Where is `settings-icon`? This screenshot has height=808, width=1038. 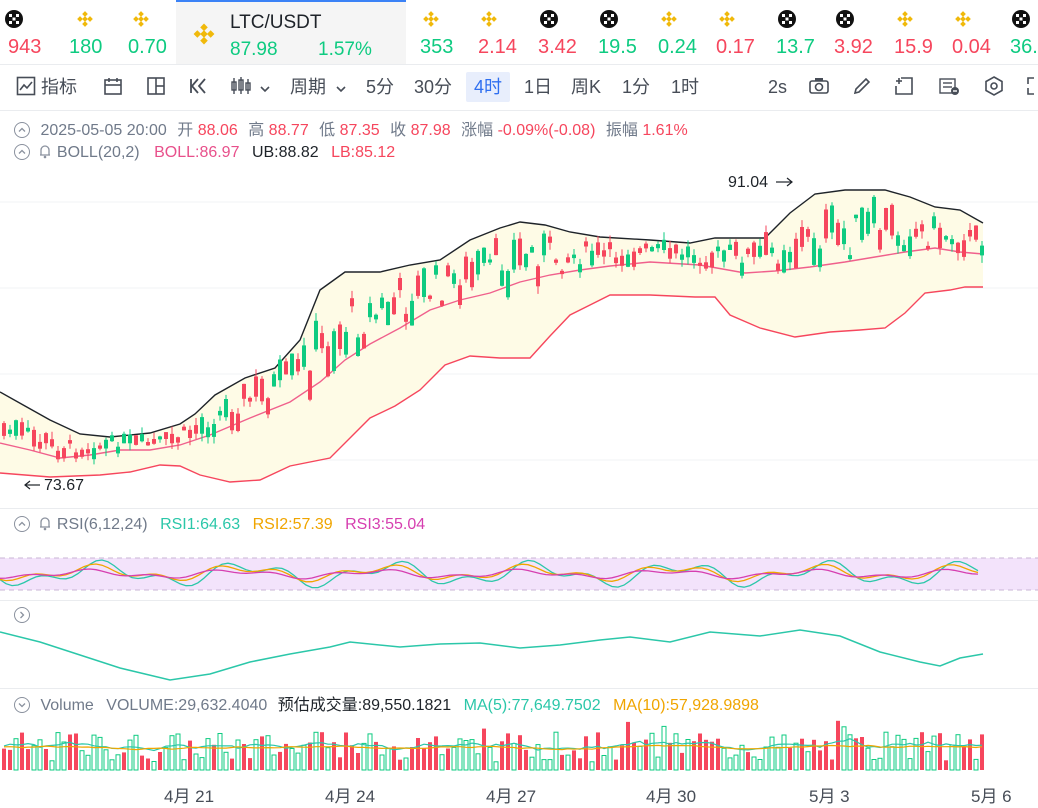
settings-icon is located at coordinates (995, 87).